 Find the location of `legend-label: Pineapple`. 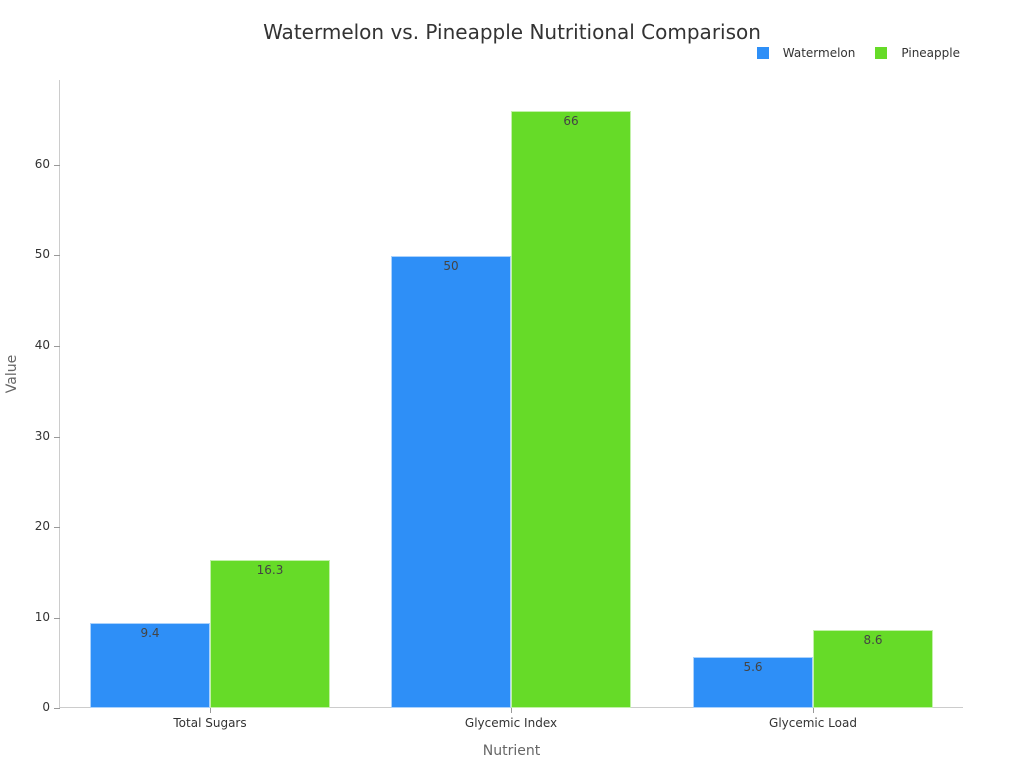

legend-label: Pineapple is located at coordinates (930, 53).